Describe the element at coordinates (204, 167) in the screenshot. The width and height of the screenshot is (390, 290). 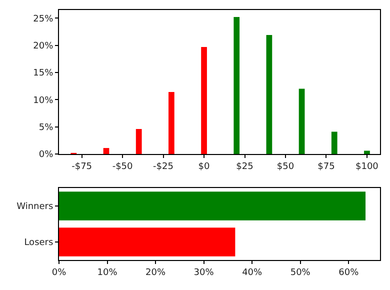
I see `x-tick-label: $0` at that location.